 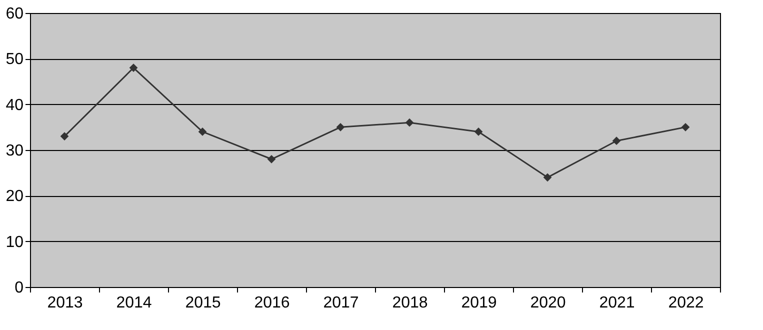 What do you see at coordinates (15, 151) in the screenshot?
I see `y-tick-label: 30` at bounding box center [15, 151].